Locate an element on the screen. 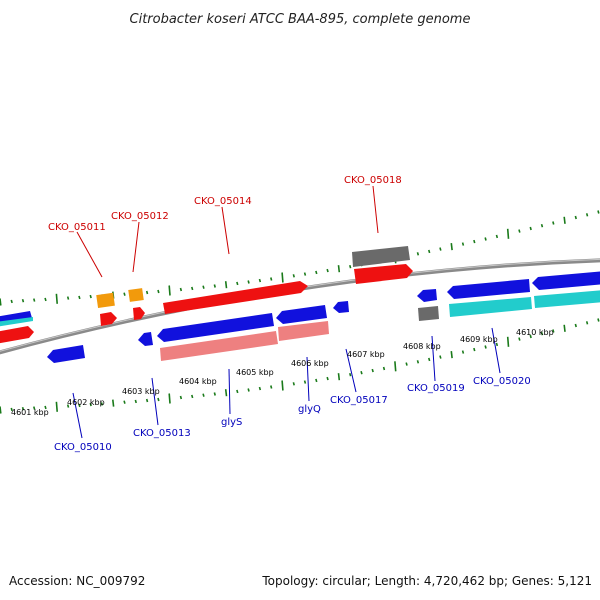 This screenshot has height=600, width=600. kbp-label: 4610 kbp is located at coordinates (535, 332).